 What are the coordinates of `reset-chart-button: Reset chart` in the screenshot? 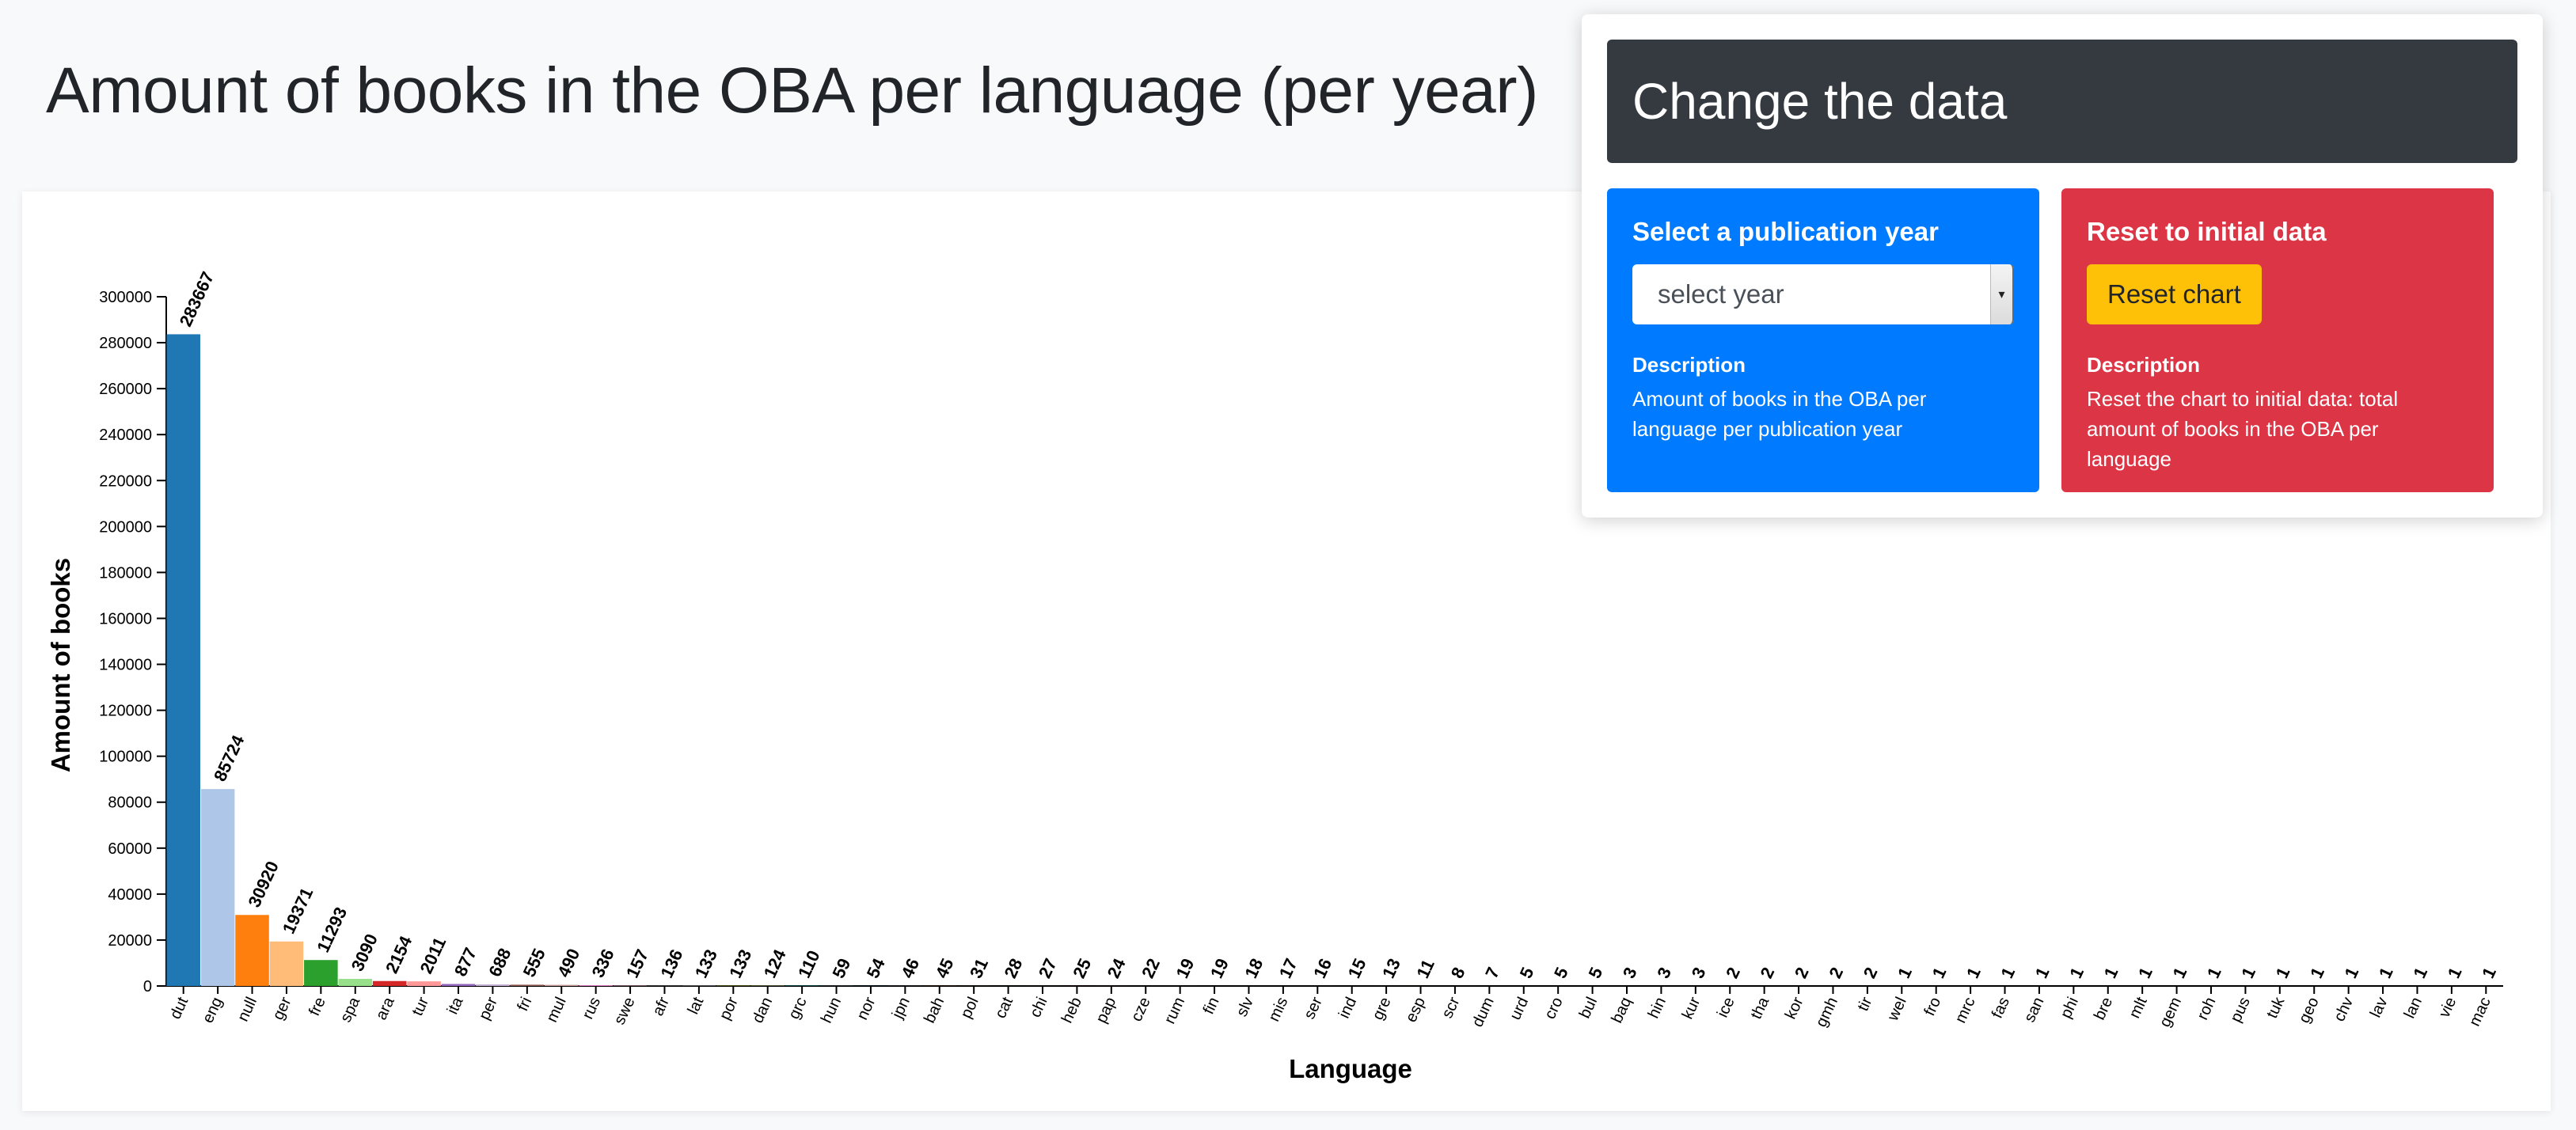 It's located at (2174, 294).